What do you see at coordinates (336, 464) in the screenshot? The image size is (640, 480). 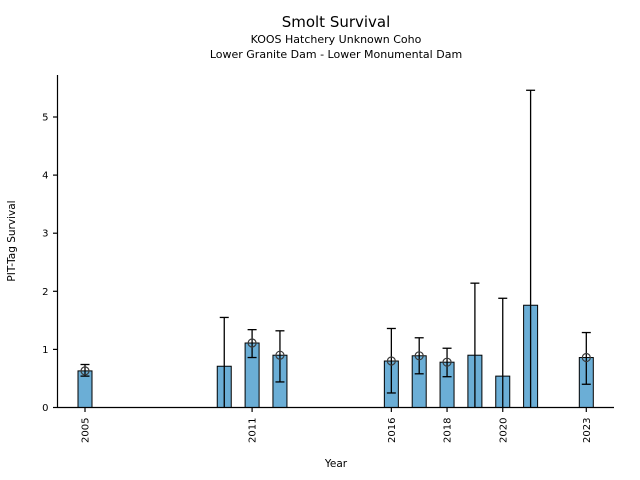 I see `x-axis-title: Year` at bounding box center [336, 464].